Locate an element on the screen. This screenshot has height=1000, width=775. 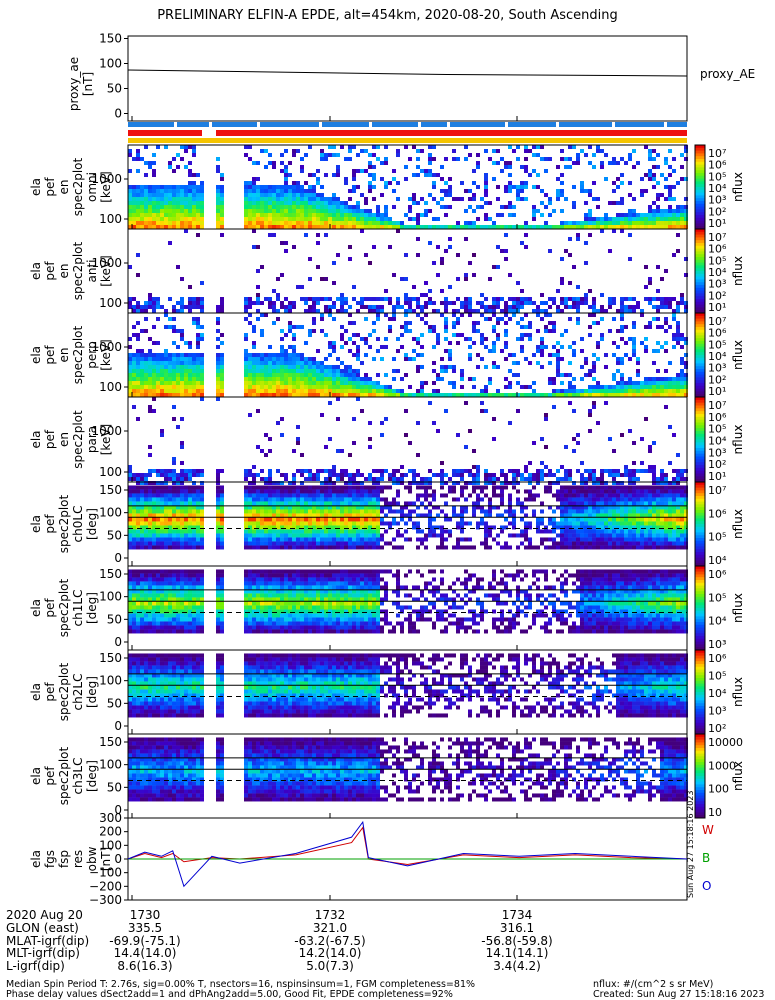
epd-coverage-segment is located at coordinates (165, 133).